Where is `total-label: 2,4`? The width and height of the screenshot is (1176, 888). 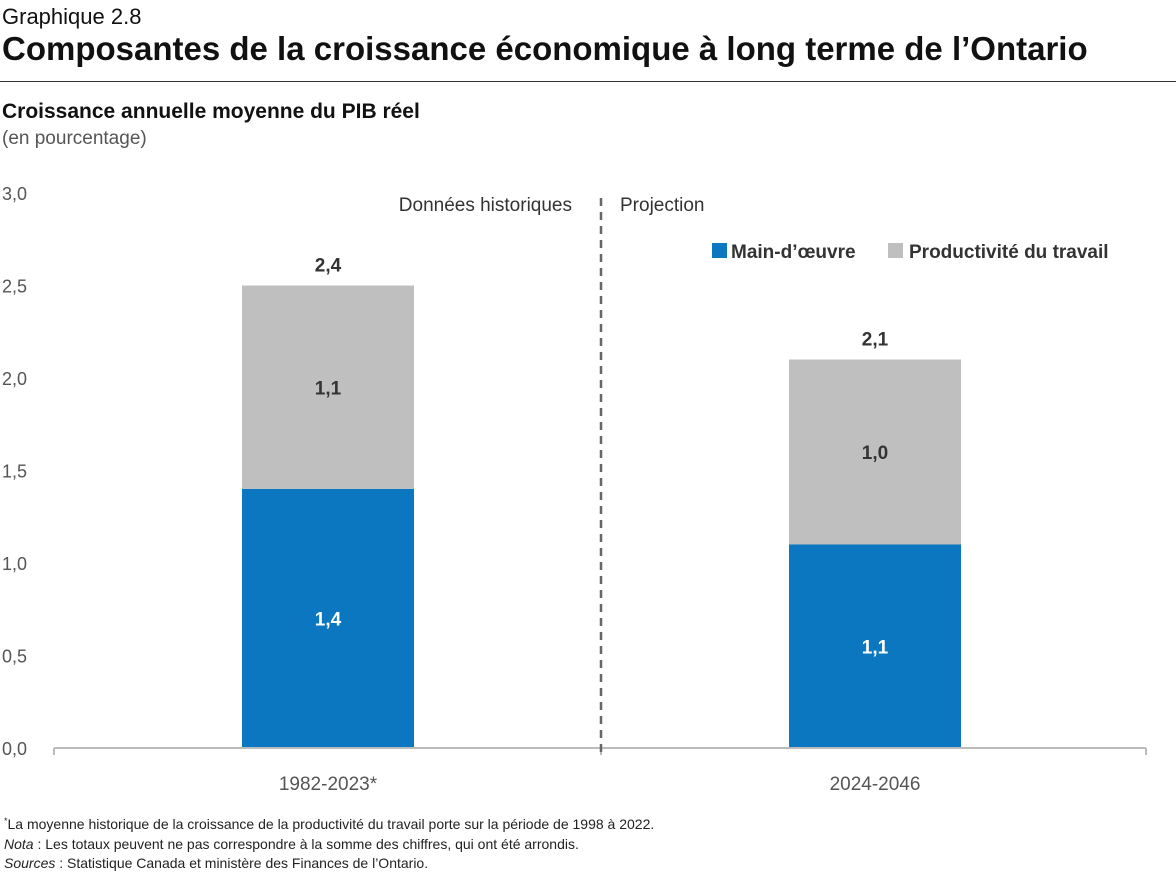 total-label: 2,4 is located at coordinates (328, 266).